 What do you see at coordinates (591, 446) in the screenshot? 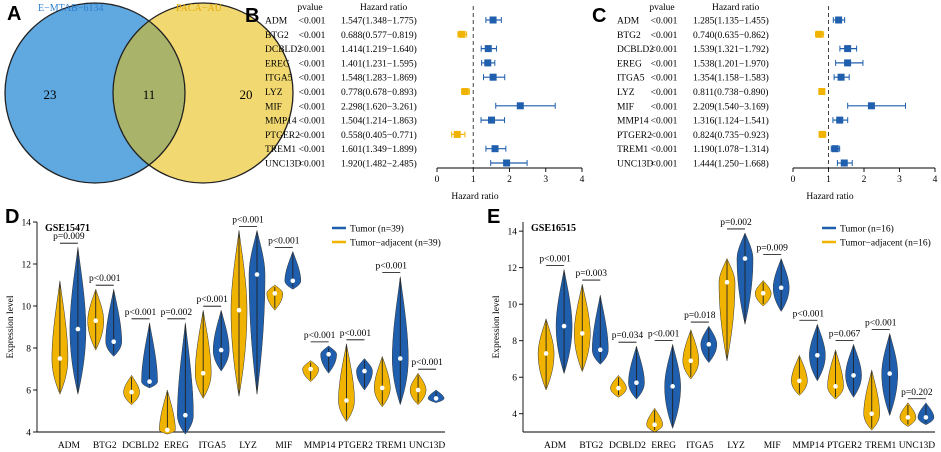
I see `x-category-label: BTG2` at bounding box center [591, 446].